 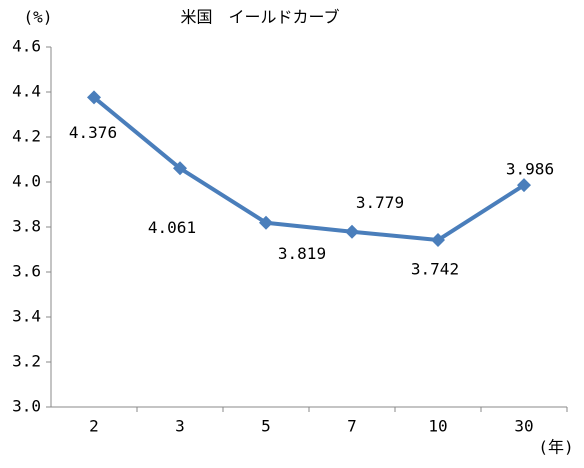 What do you see at coordinates (266, 426) in the screenshot?
I see `x-tick-label: 5` at bounding box center [266, 426].